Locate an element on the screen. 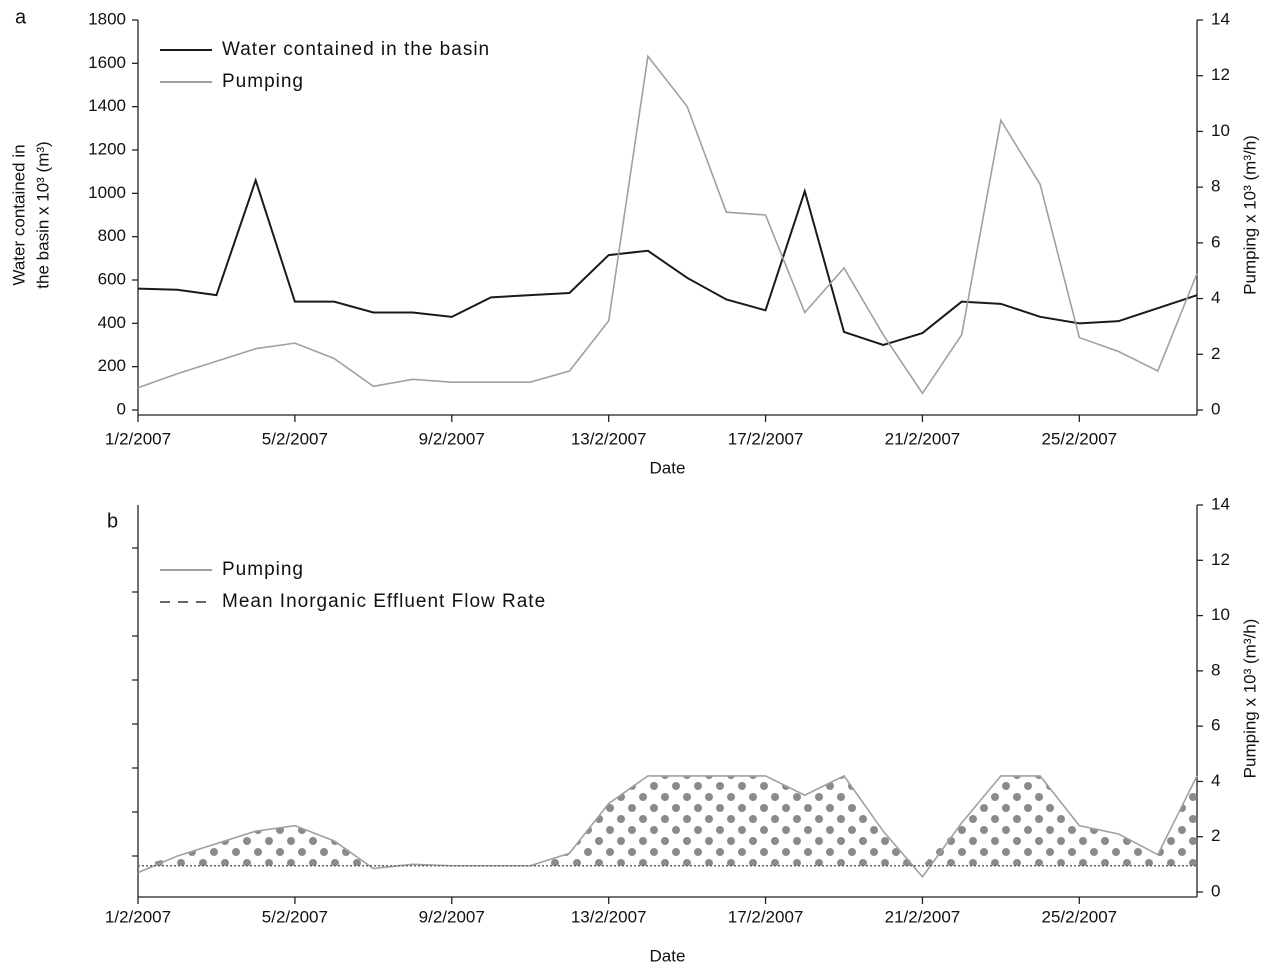 Image resolution: width=1271 pixels, height=969 pixels. y-tick-label: 600 is located at coordinates (112, 278).